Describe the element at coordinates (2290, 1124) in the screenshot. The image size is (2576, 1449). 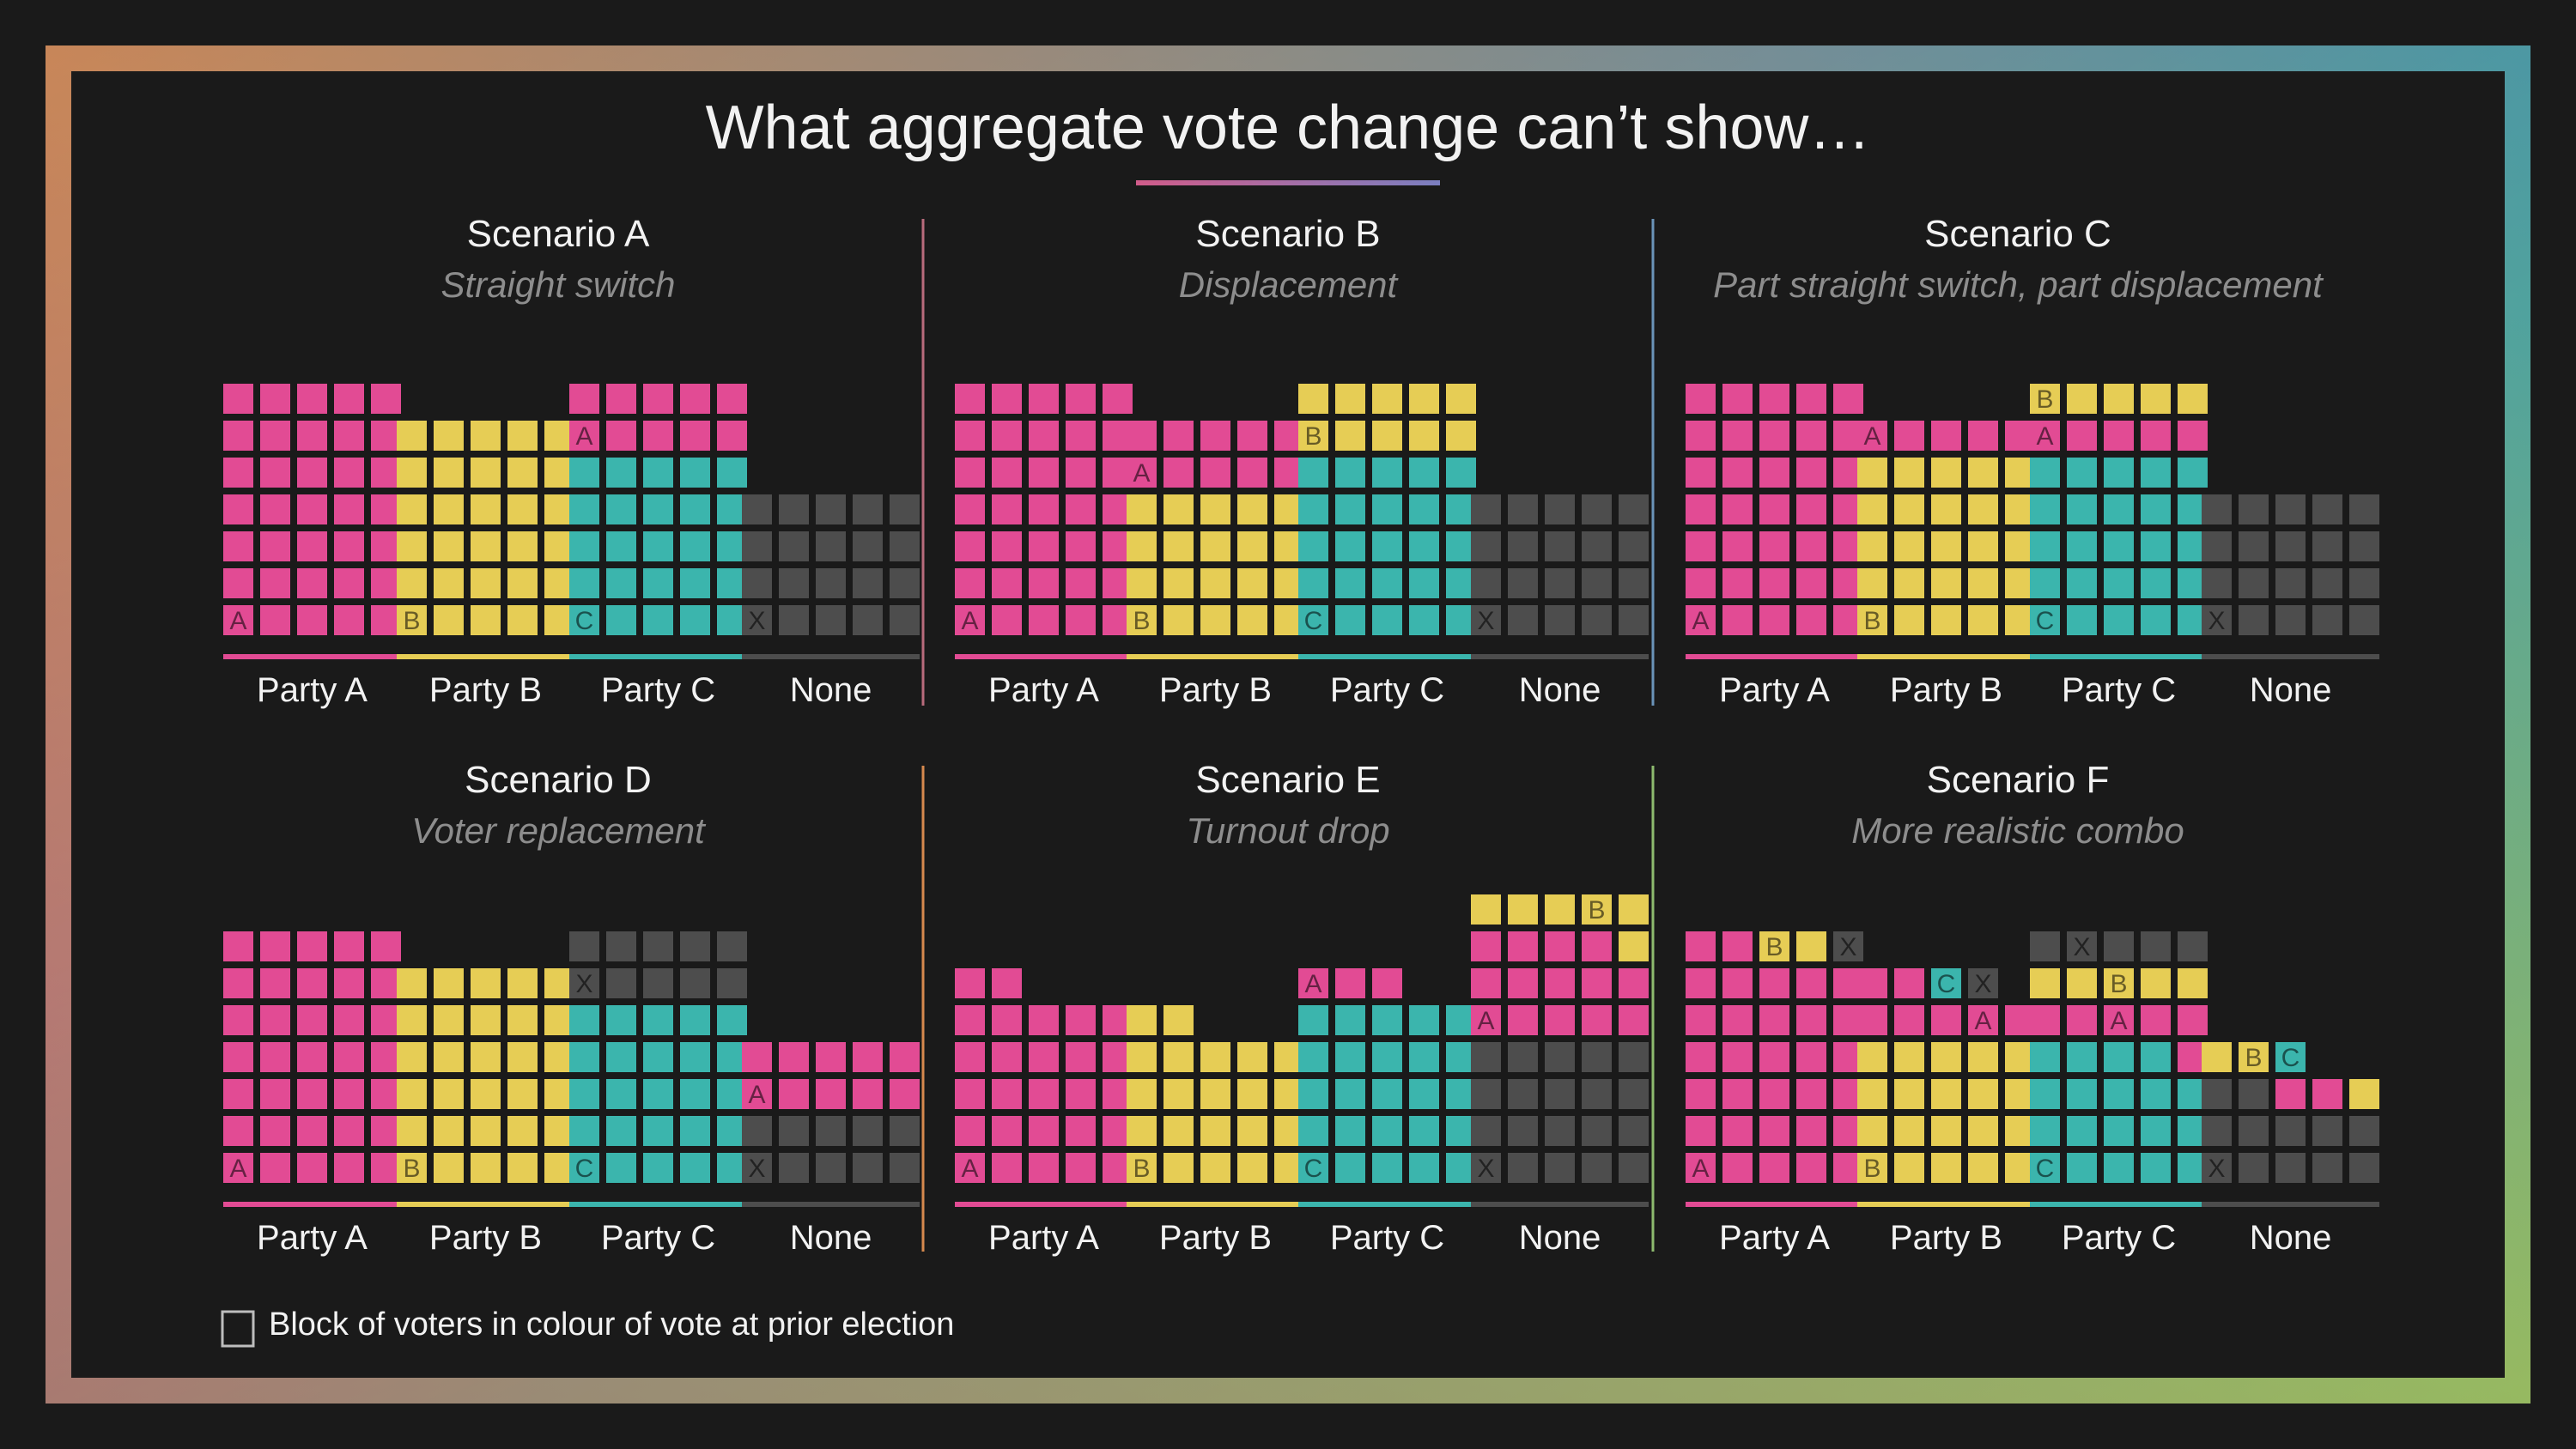
I see `waffle-bar: X B C` at that location.